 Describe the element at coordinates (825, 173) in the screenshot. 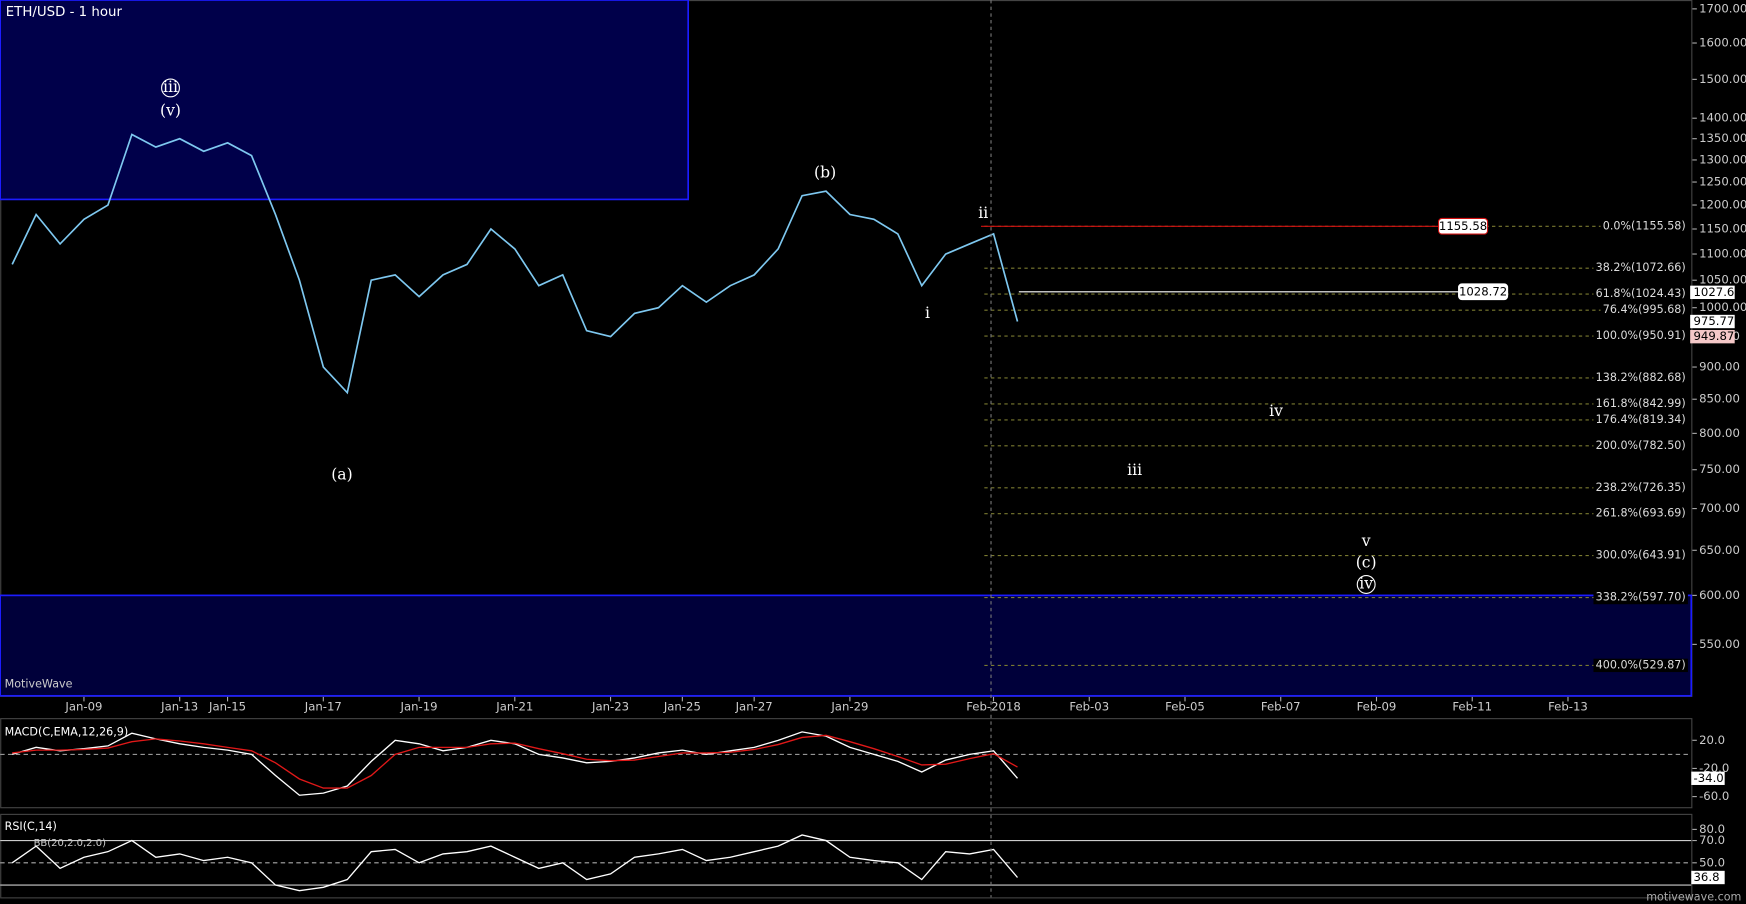

I see `wave-label: (b)` at that location.